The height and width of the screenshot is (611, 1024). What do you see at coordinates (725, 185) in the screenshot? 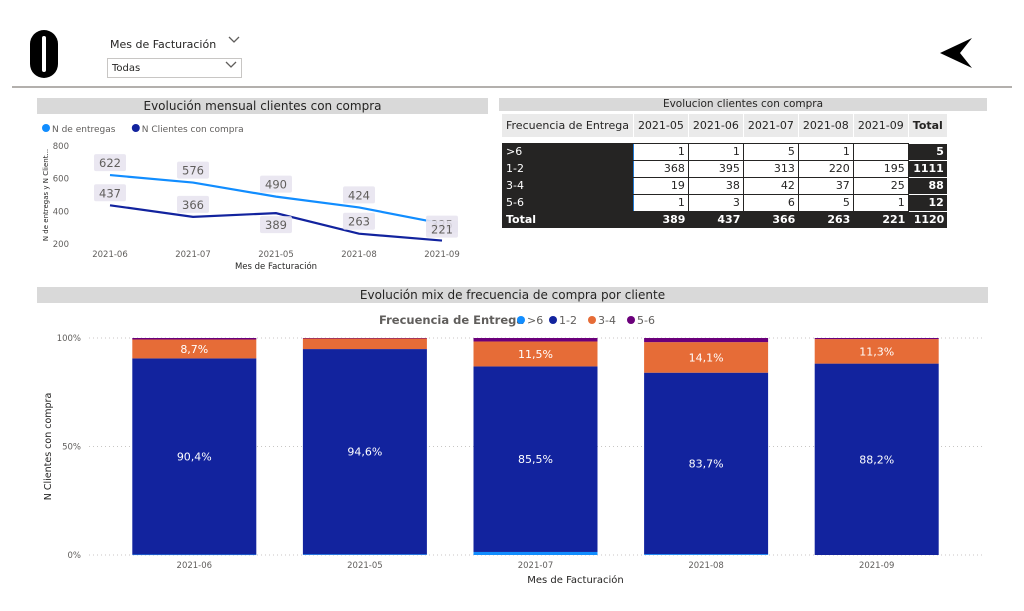
I see `matrix-row: 3-4 19 38 42 37 25 88` at bounding box center [725, 185].